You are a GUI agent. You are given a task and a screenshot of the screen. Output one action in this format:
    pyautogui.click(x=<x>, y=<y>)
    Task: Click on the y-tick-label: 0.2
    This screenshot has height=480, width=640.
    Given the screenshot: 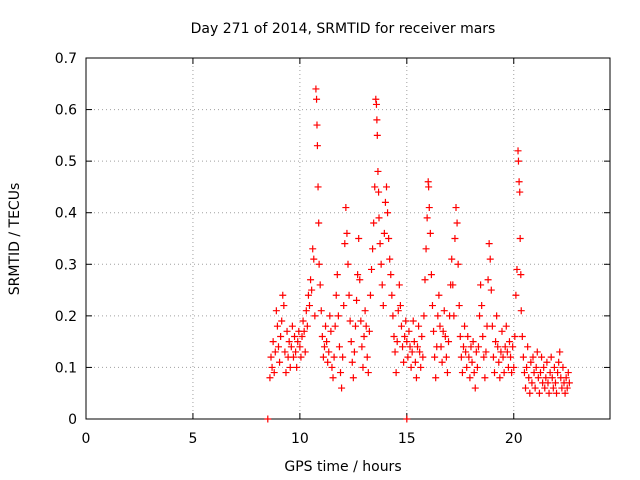 What is the action you would take?
    pyautogui.click(x=66, y=317)
    